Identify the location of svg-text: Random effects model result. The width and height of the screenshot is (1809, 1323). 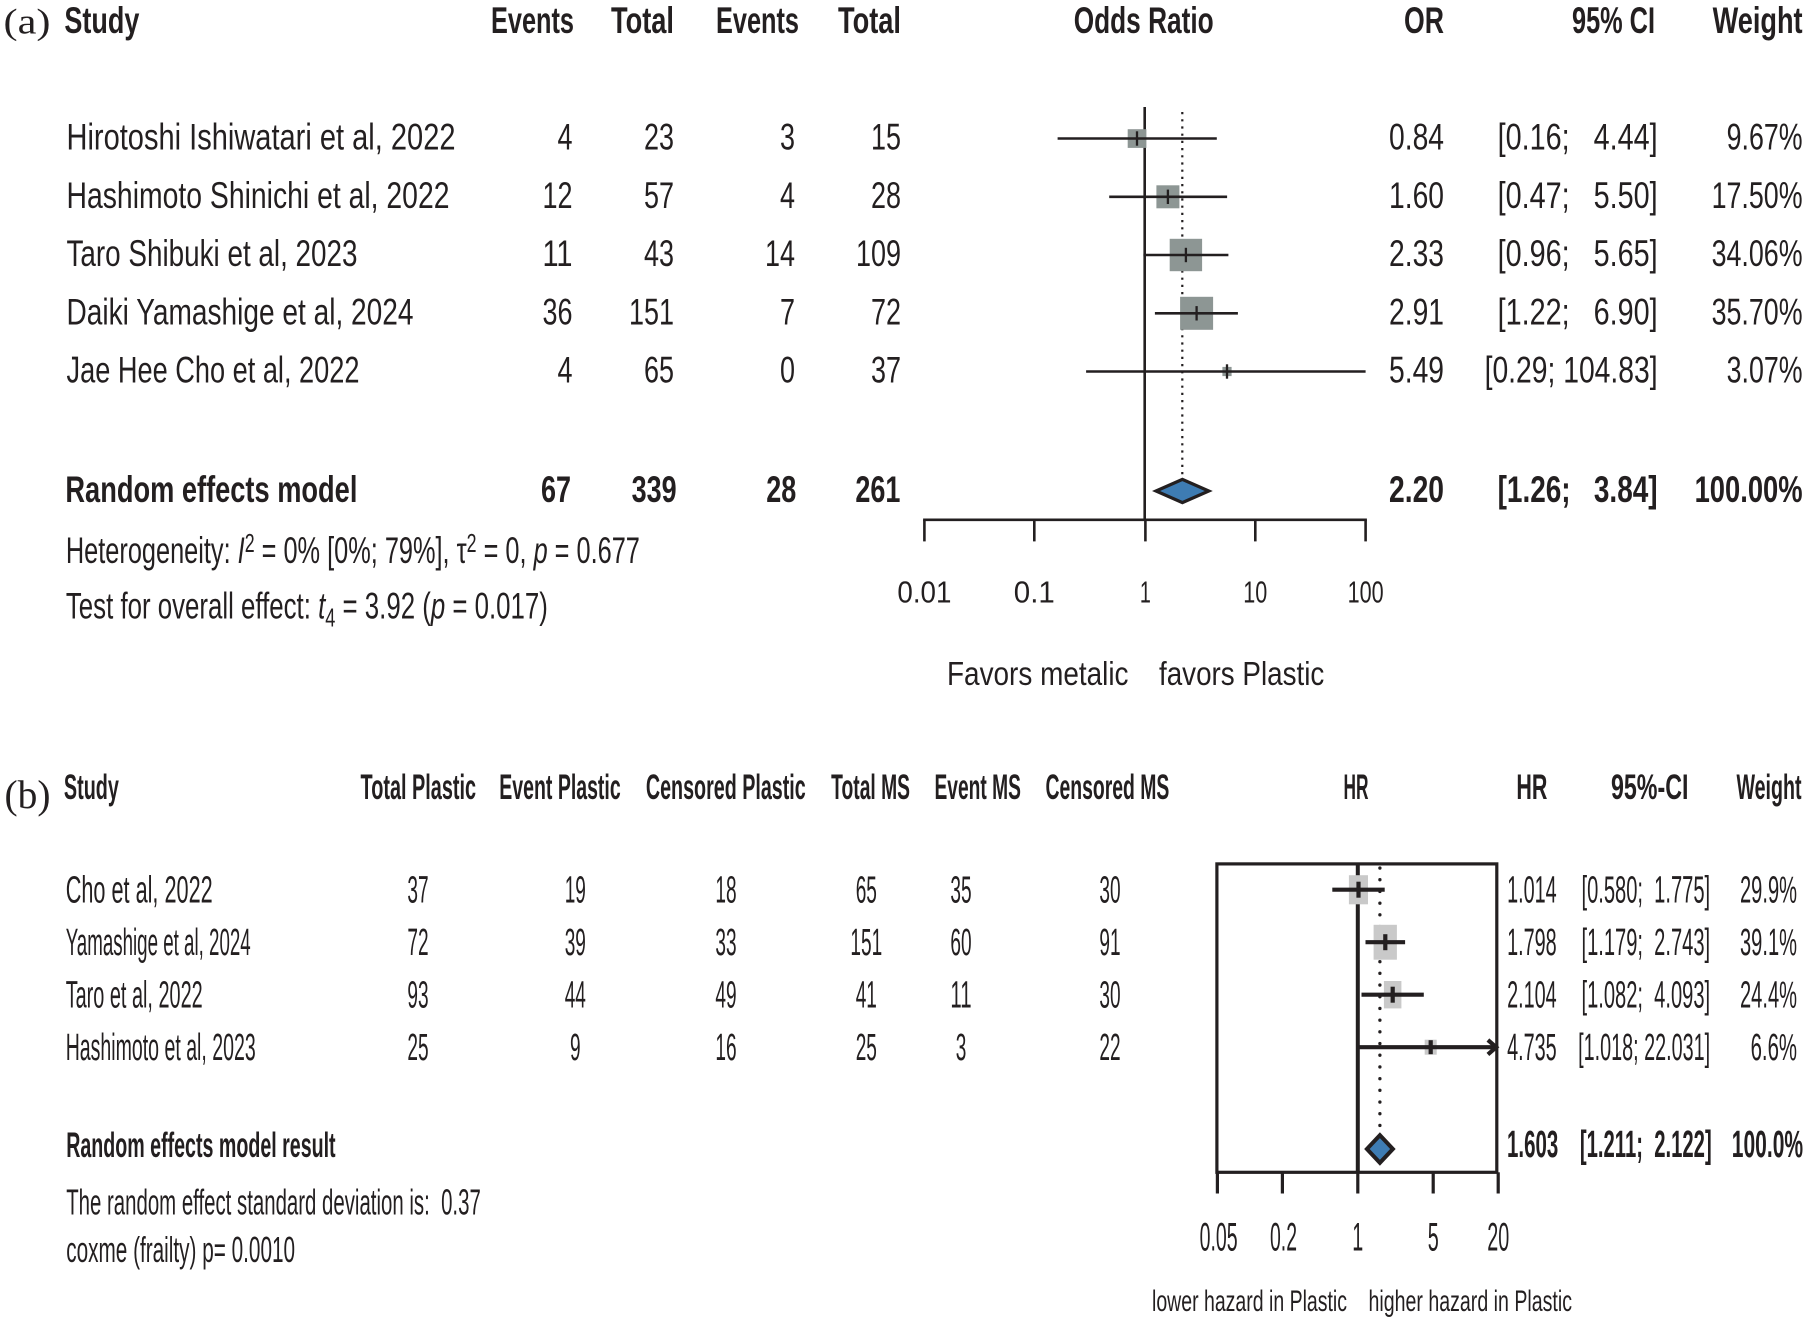
(201, 1145).